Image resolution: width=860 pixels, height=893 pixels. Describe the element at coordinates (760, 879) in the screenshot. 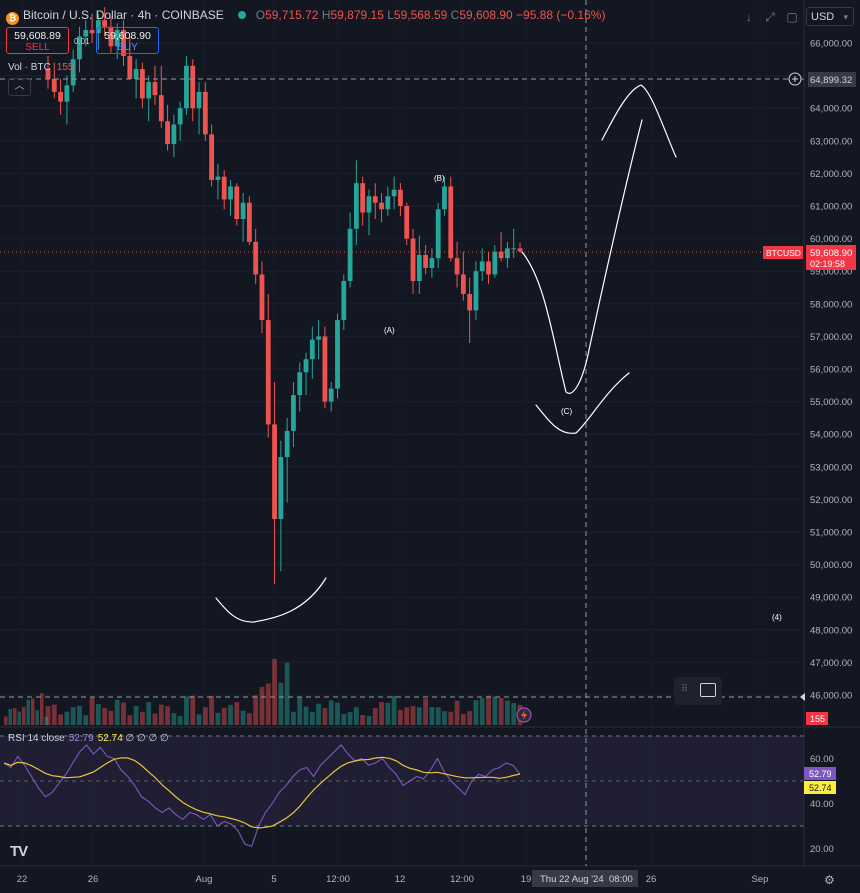

I see `time-tick-label: Sep` at that location.